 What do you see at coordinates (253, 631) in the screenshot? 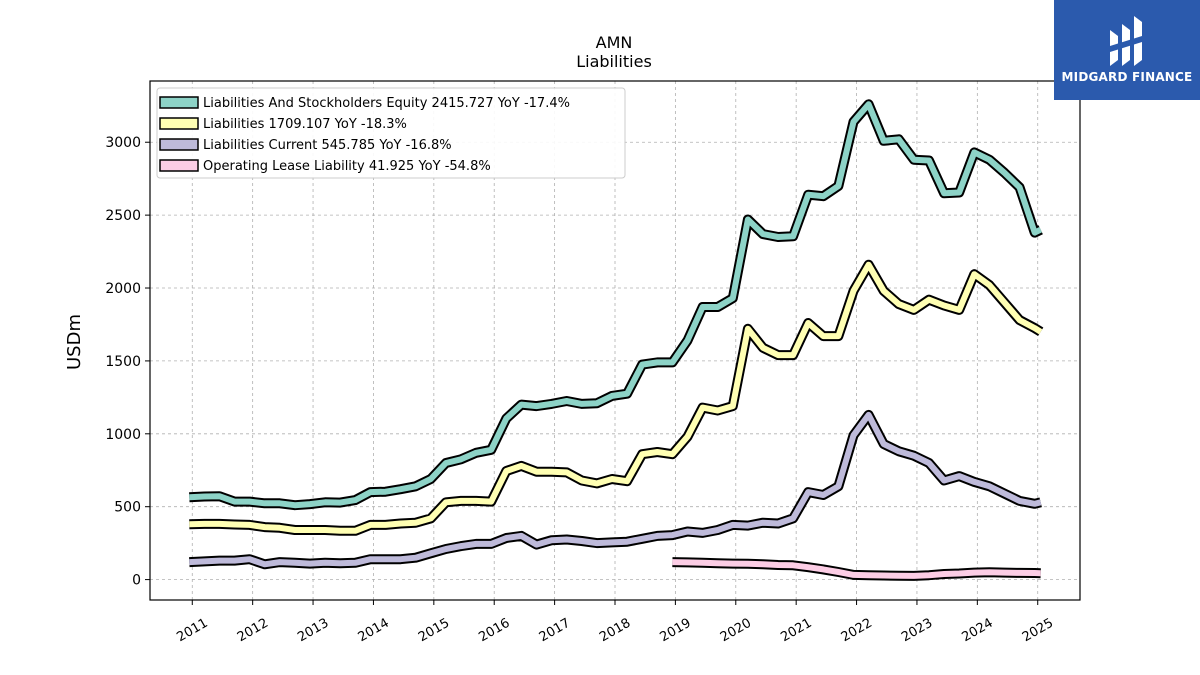
I see `x-tick-label: 2012` at bounding box center [253, 631].